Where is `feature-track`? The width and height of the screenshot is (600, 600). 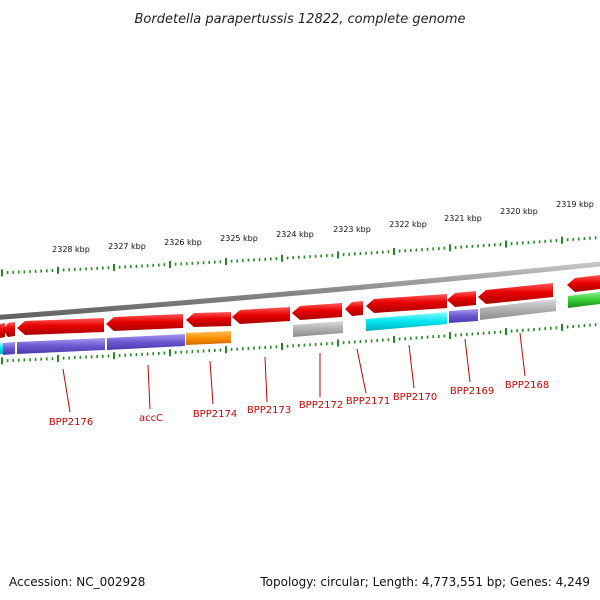
feature-track is located at coordinates (300, 323).